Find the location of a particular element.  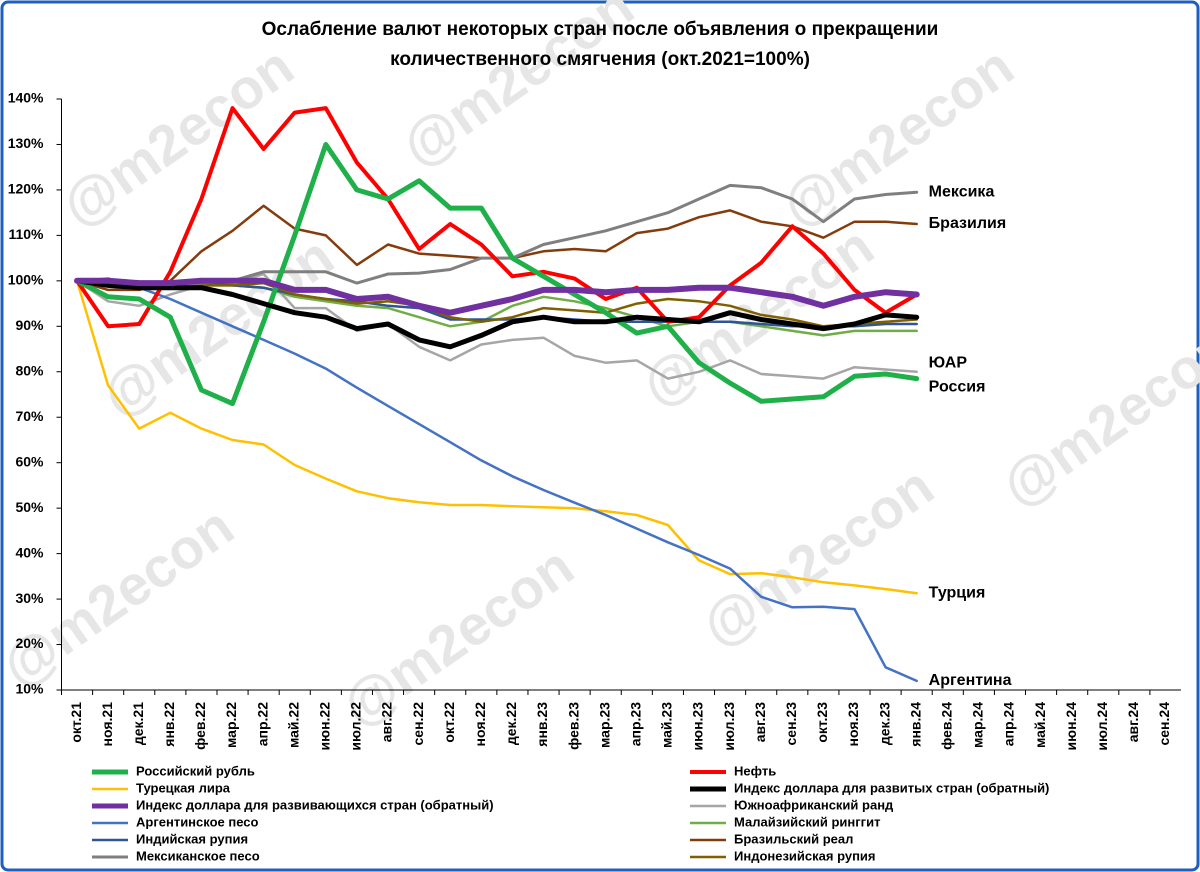

x-tick-label: янв.22 is located at coordinates (169, 724).